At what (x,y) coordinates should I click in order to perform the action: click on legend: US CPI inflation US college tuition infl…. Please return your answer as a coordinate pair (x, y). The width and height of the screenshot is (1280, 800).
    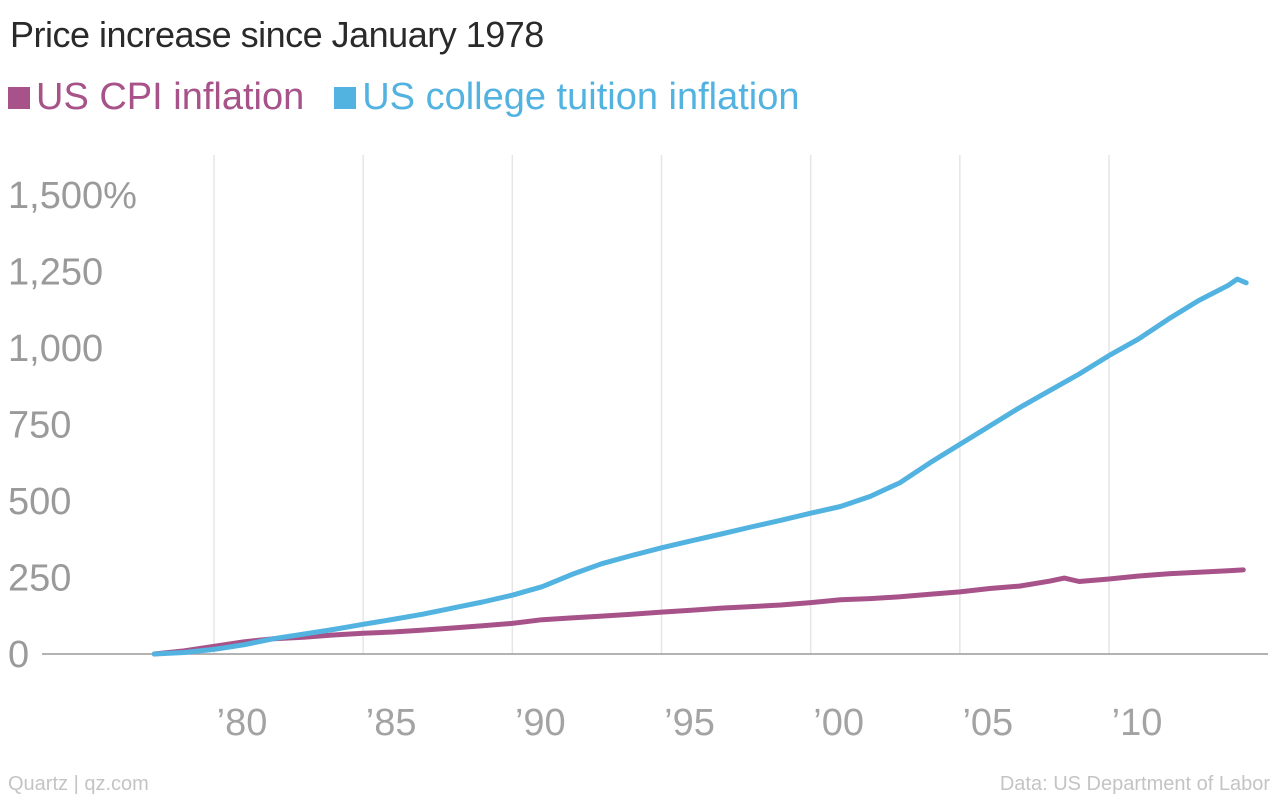
    Looking at the image, I should click on (419, 97).